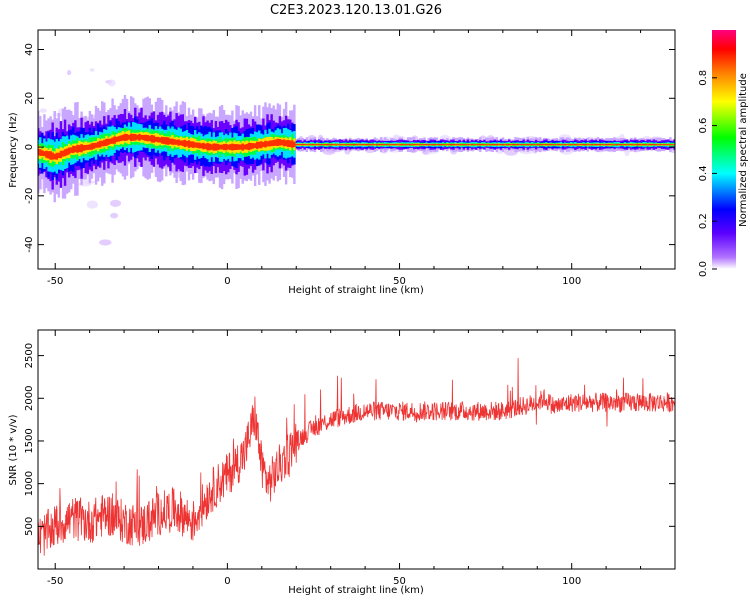  What do you see at coordinates (29, 196) in the screenshot?
I see `y-tick-label: -20` at bounding box center [29, 196].